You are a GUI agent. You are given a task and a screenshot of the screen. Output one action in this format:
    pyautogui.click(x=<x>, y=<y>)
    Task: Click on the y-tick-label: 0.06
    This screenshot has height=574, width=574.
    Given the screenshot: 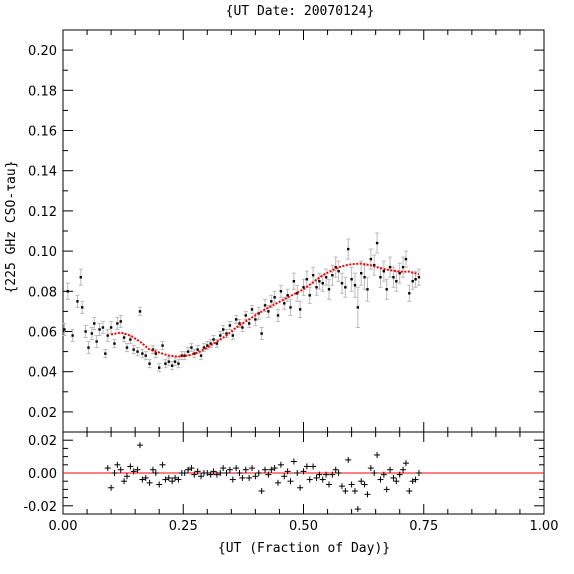 What is the action you would take?
    pyautogui.click(x=42, y=333)
    